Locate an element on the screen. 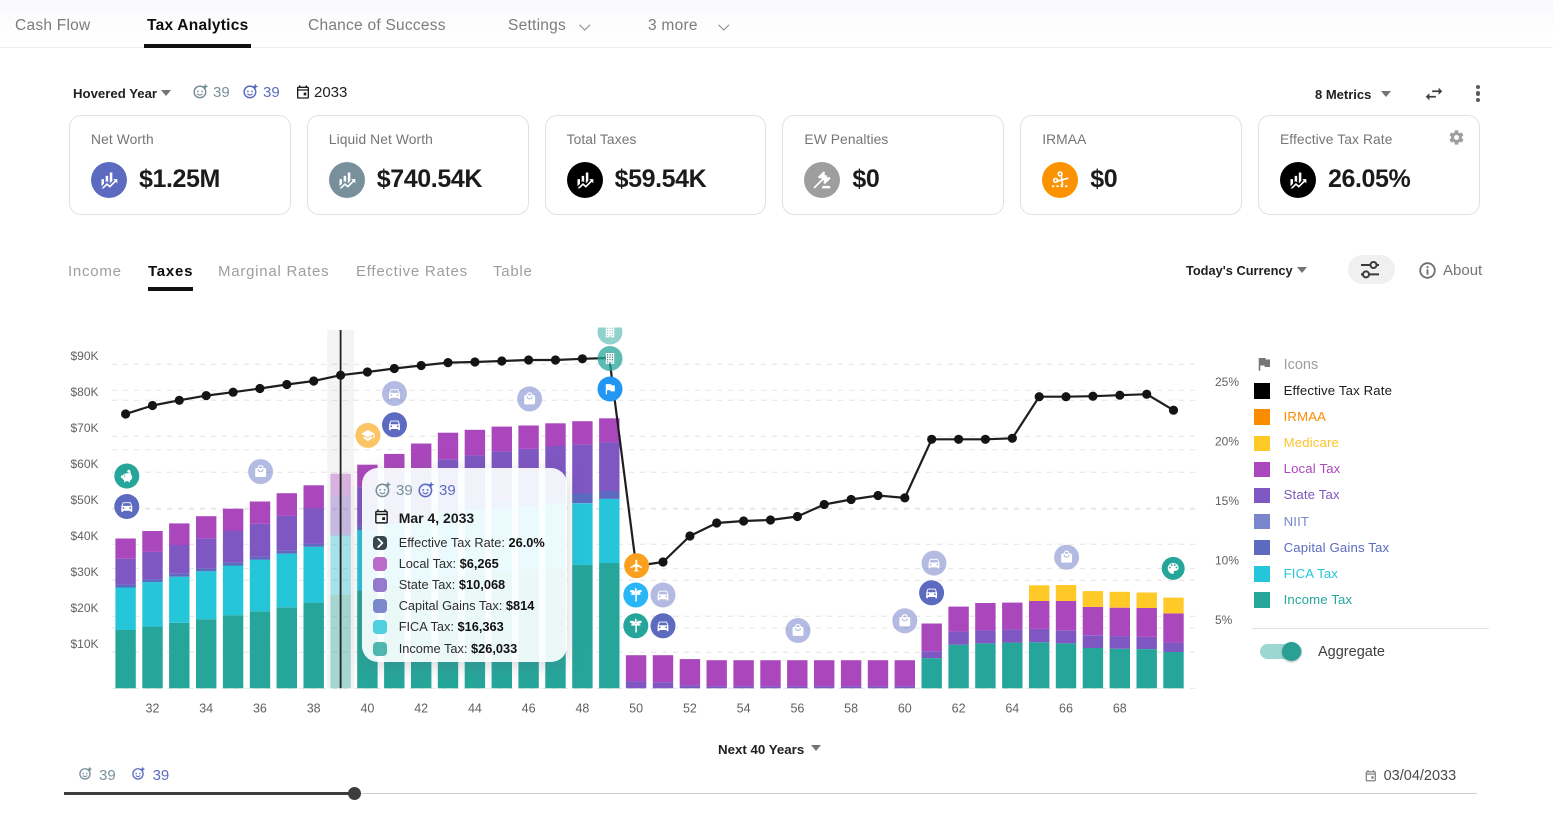 This screenshot has height=818, width=1553. svg-text: 34 is located at coordinates (206, 709).